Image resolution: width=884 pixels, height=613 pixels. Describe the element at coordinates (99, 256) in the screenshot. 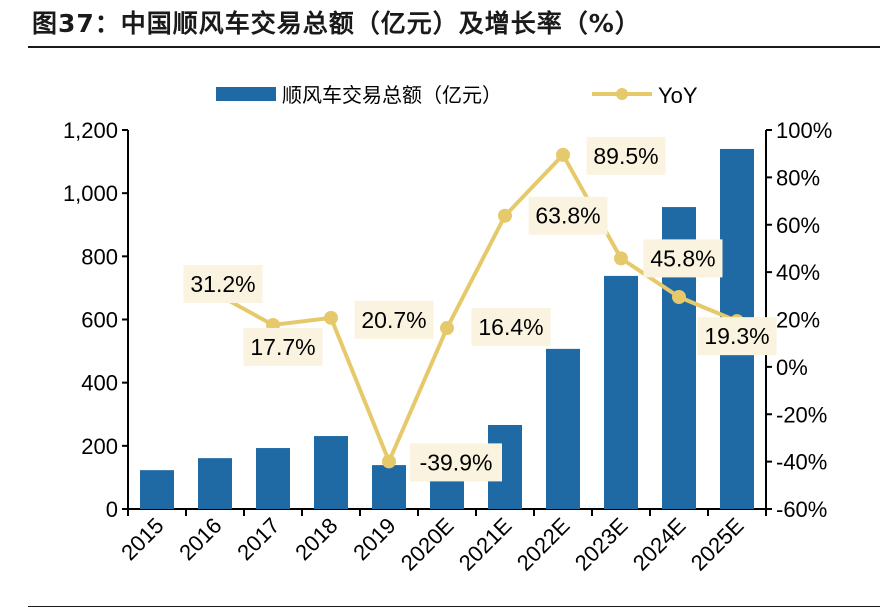

I see `left-tick-label: 800` at that location.